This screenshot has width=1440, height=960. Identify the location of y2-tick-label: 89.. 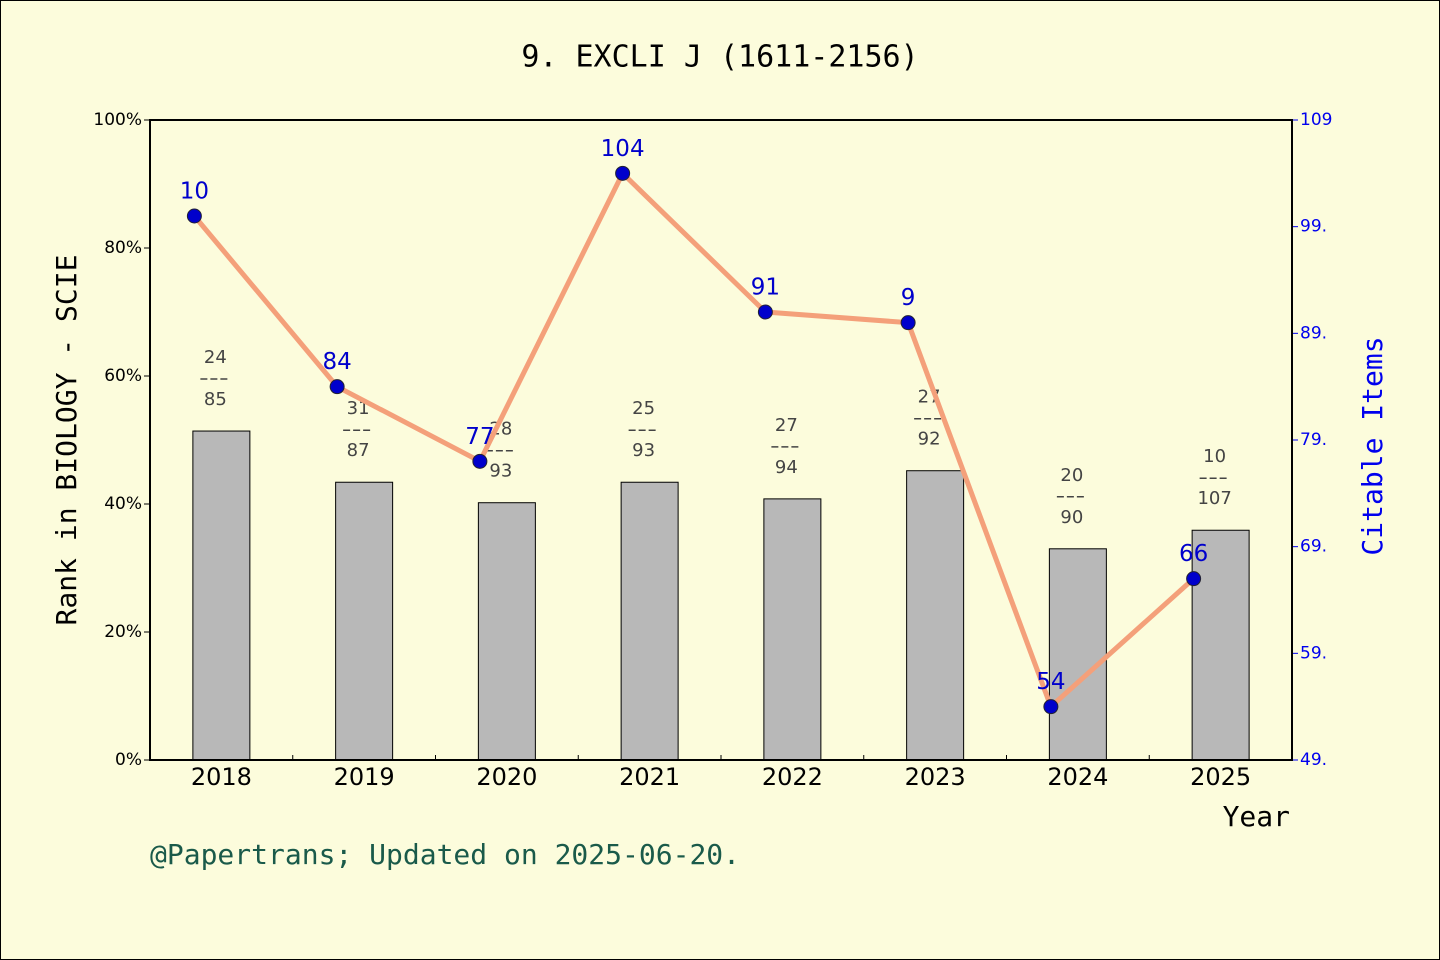
(1313, 333).